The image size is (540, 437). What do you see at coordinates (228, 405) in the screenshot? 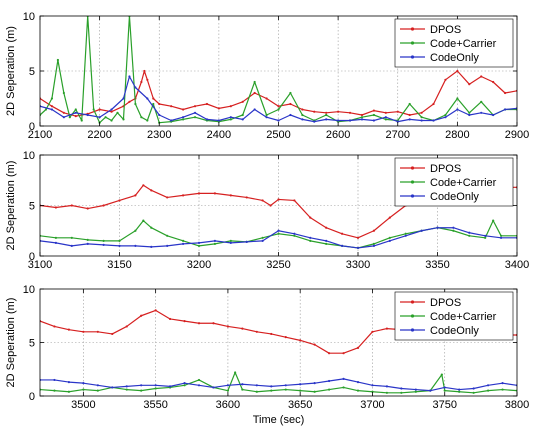
I see `x-tick-label: 3600` at bounding box center [228, 405].